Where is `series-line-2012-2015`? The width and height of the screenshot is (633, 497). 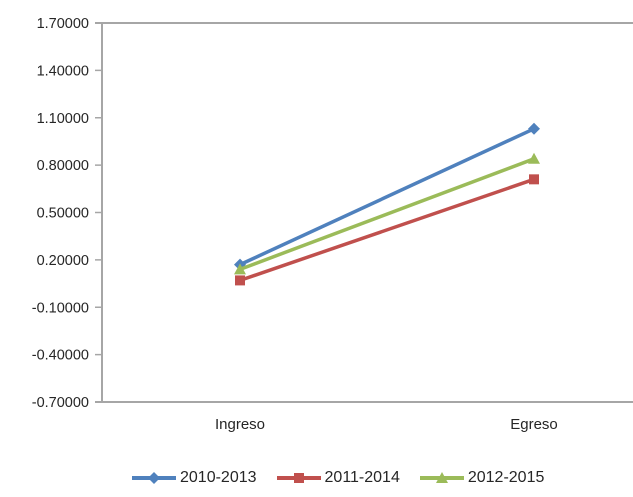 series-line-2012-2015 is located at coordinates (387, 214).